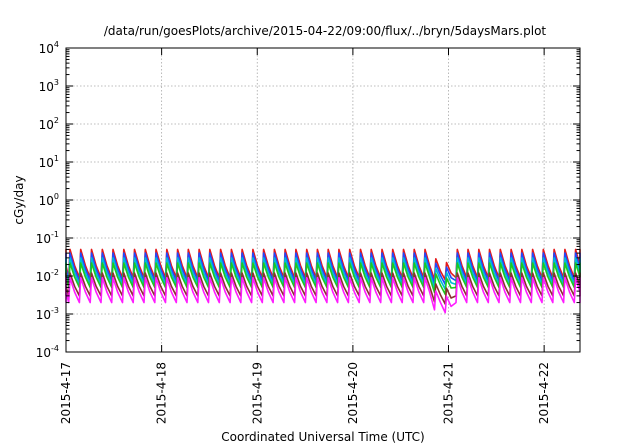  What do you see at coordinates (323, 295) in the screenshot?
I see `series-line` at bounding box center [323, 295].